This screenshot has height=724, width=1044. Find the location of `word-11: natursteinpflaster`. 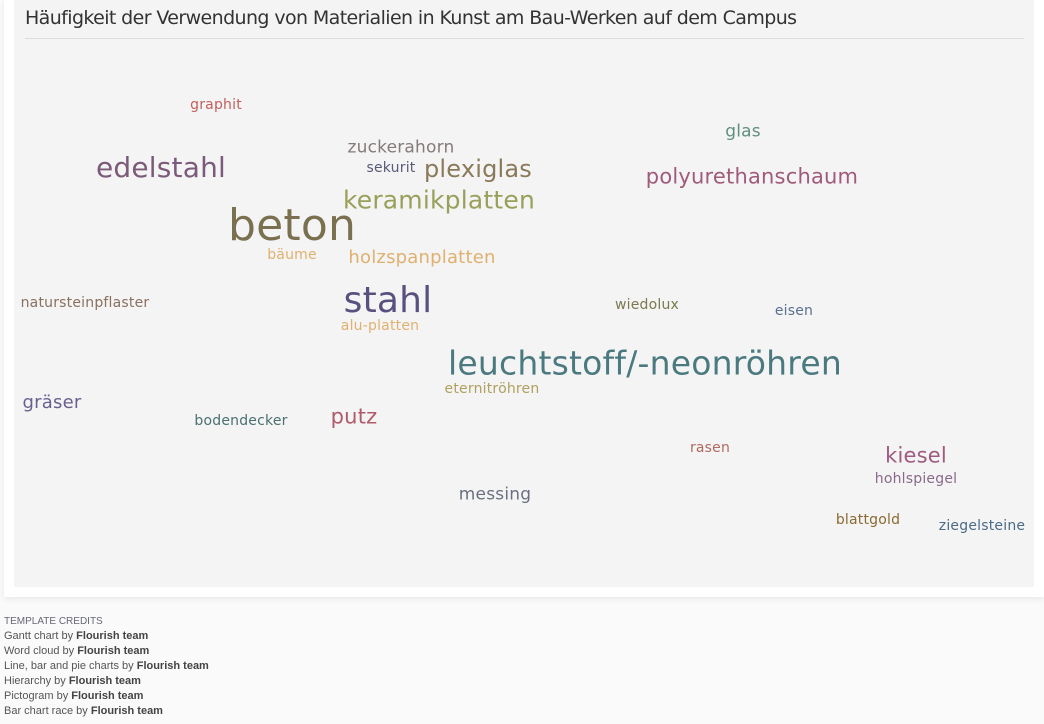

word-11: natursteinpflaster is located at coordinates (85, 303).